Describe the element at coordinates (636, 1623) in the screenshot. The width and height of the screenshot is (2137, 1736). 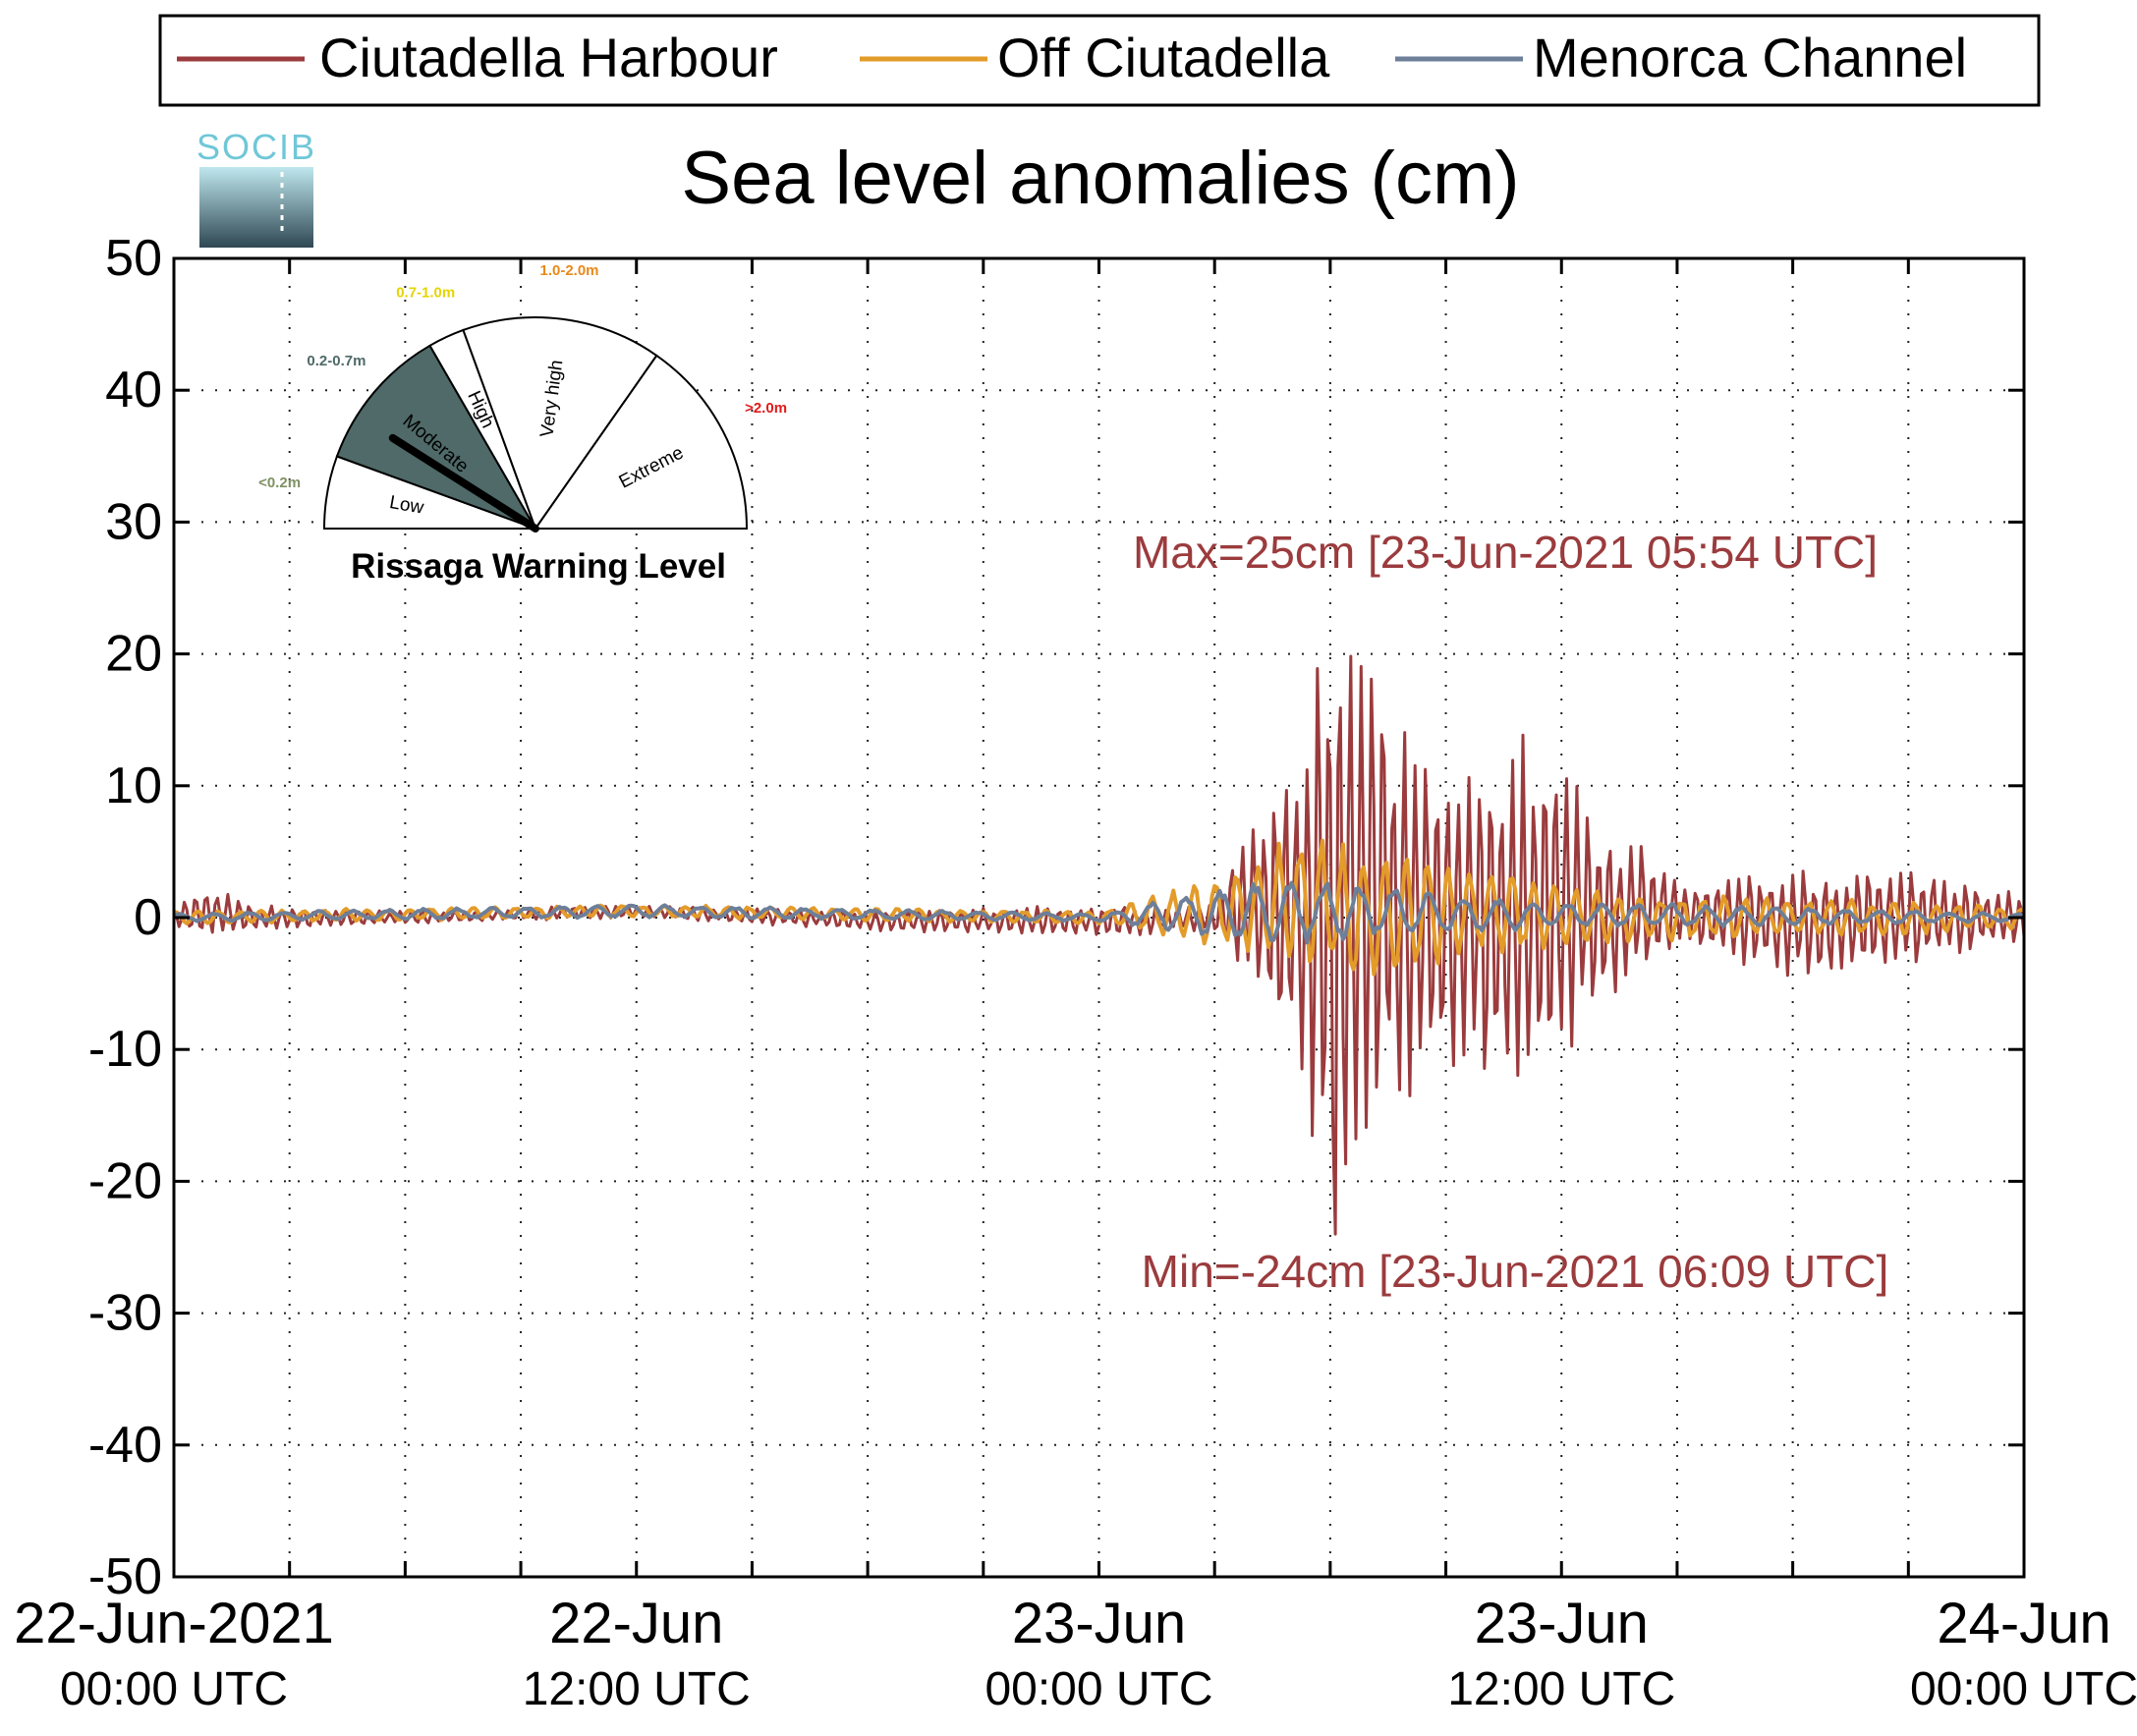
I see `x-tick-label-date: 22-Jun` at that location.